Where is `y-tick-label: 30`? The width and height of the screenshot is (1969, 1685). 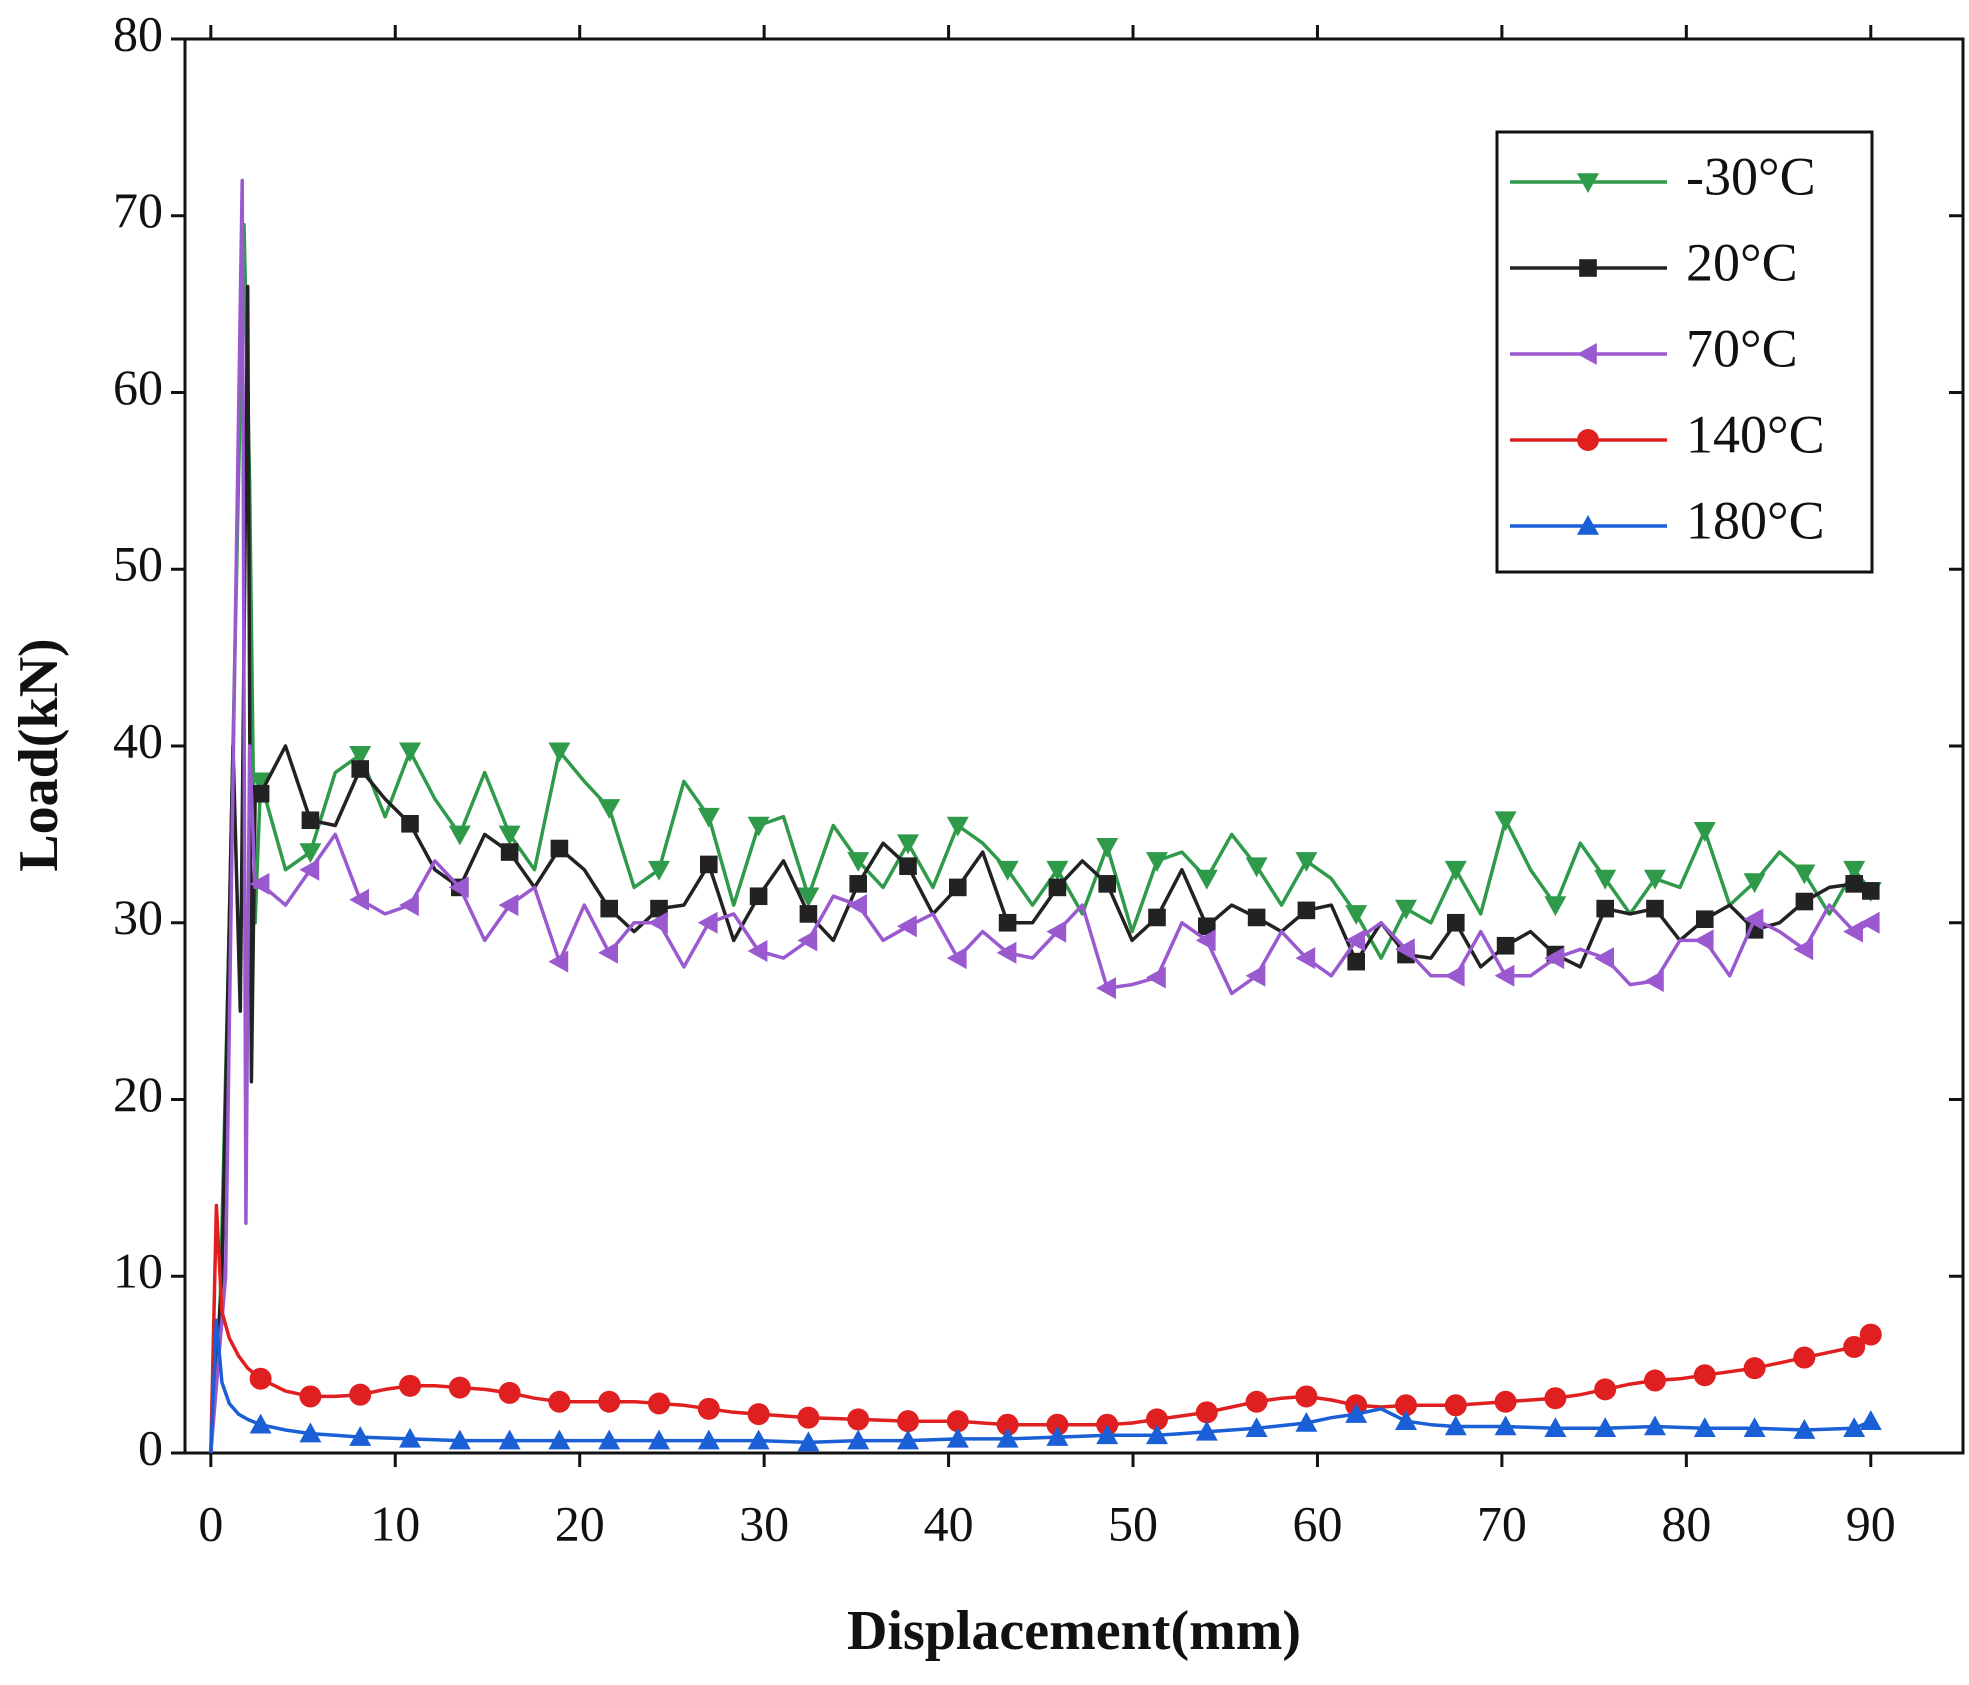
y-tick-label: 30 is located at coordinates (138, 917).